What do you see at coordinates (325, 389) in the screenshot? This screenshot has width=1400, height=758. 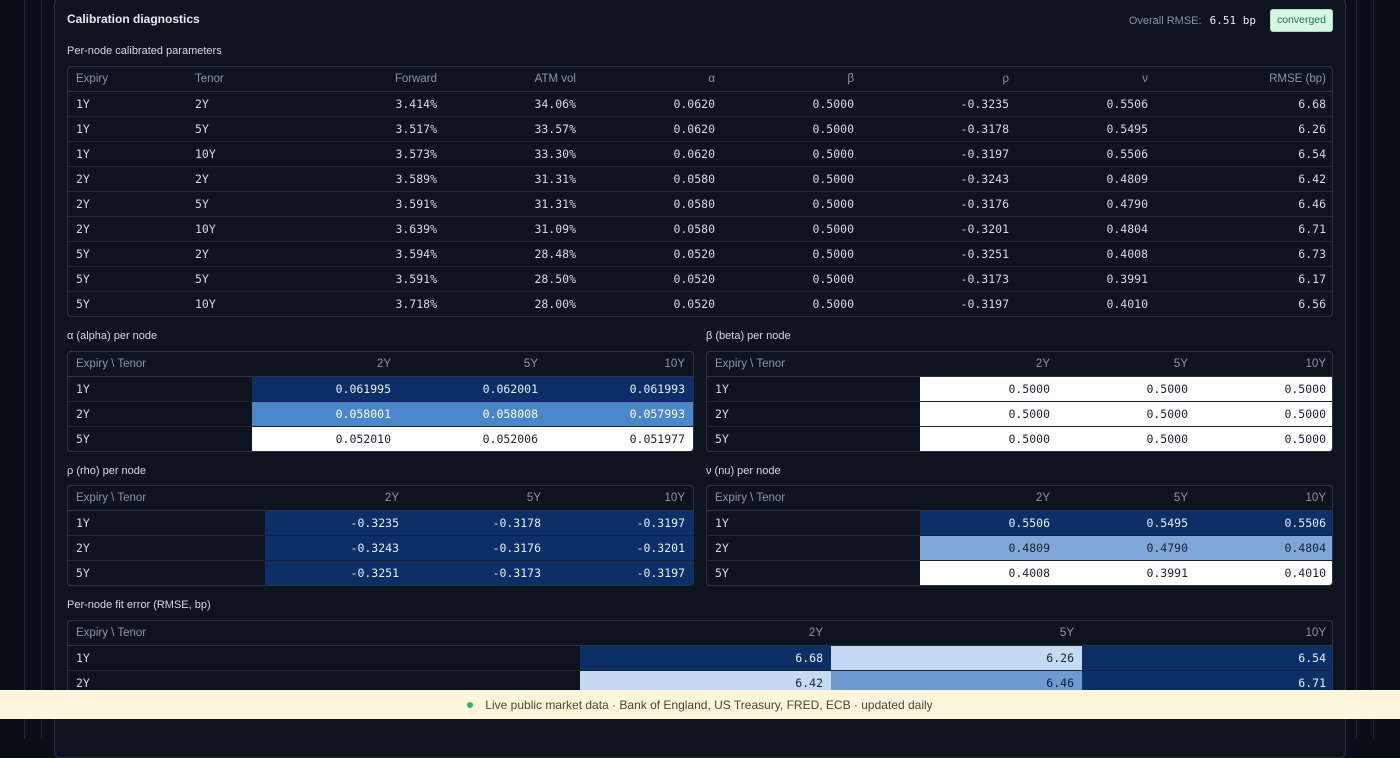 I see `heat-cell: 0.061995` at bounding box center [325, 389].